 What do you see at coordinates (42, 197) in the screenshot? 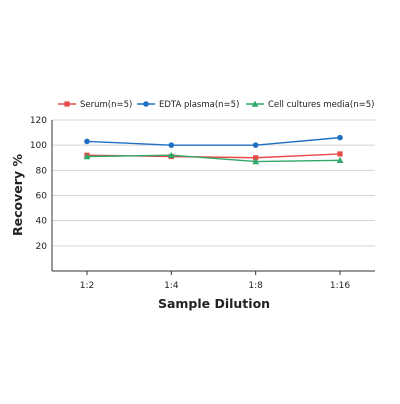
I see `y-tick-label: 60` at bounding box center [42, 197].